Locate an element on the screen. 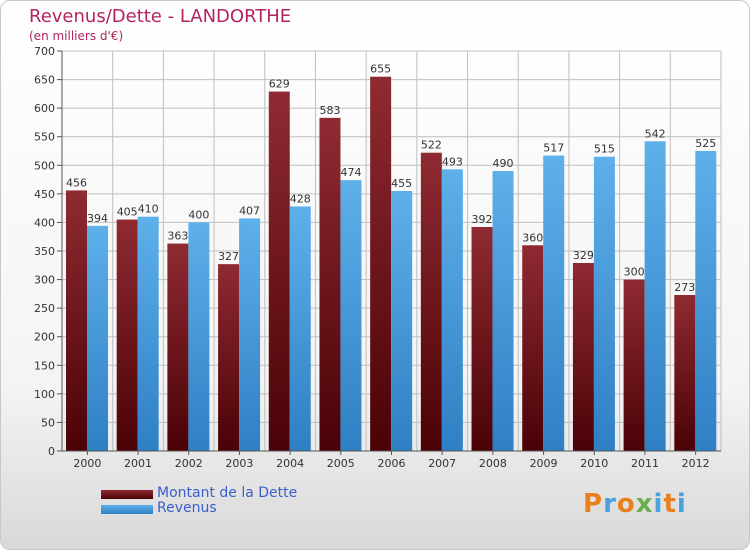 This screenshot has width=750, height=550. x-tick-label: 2009 is located at coordinates (544, 463).